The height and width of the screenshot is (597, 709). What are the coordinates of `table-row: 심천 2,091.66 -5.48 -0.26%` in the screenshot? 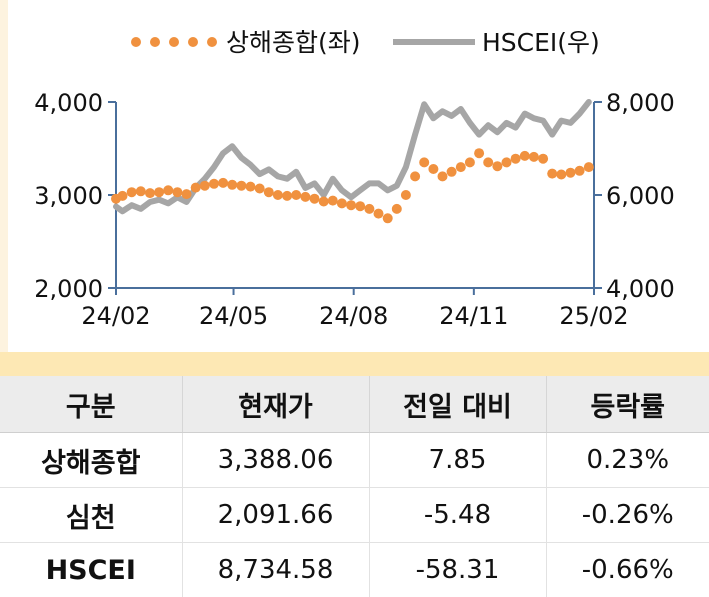 It's located at (354, 515).